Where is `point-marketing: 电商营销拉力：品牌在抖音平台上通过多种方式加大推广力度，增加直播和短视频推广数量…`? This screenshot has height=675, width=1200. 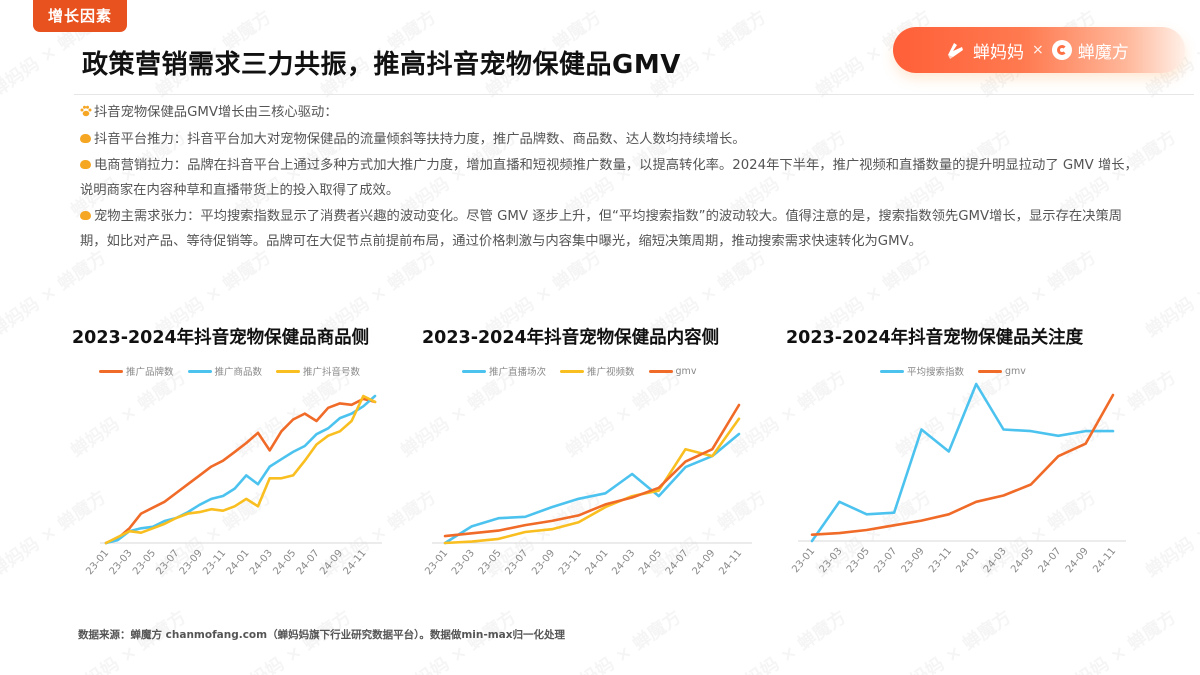 point-marketing: 电商营销拉力：品牌在抖音平台上通过多种方式加大推广力度，增加直播和短视频推广数量… is located at coordinates (609, 178).